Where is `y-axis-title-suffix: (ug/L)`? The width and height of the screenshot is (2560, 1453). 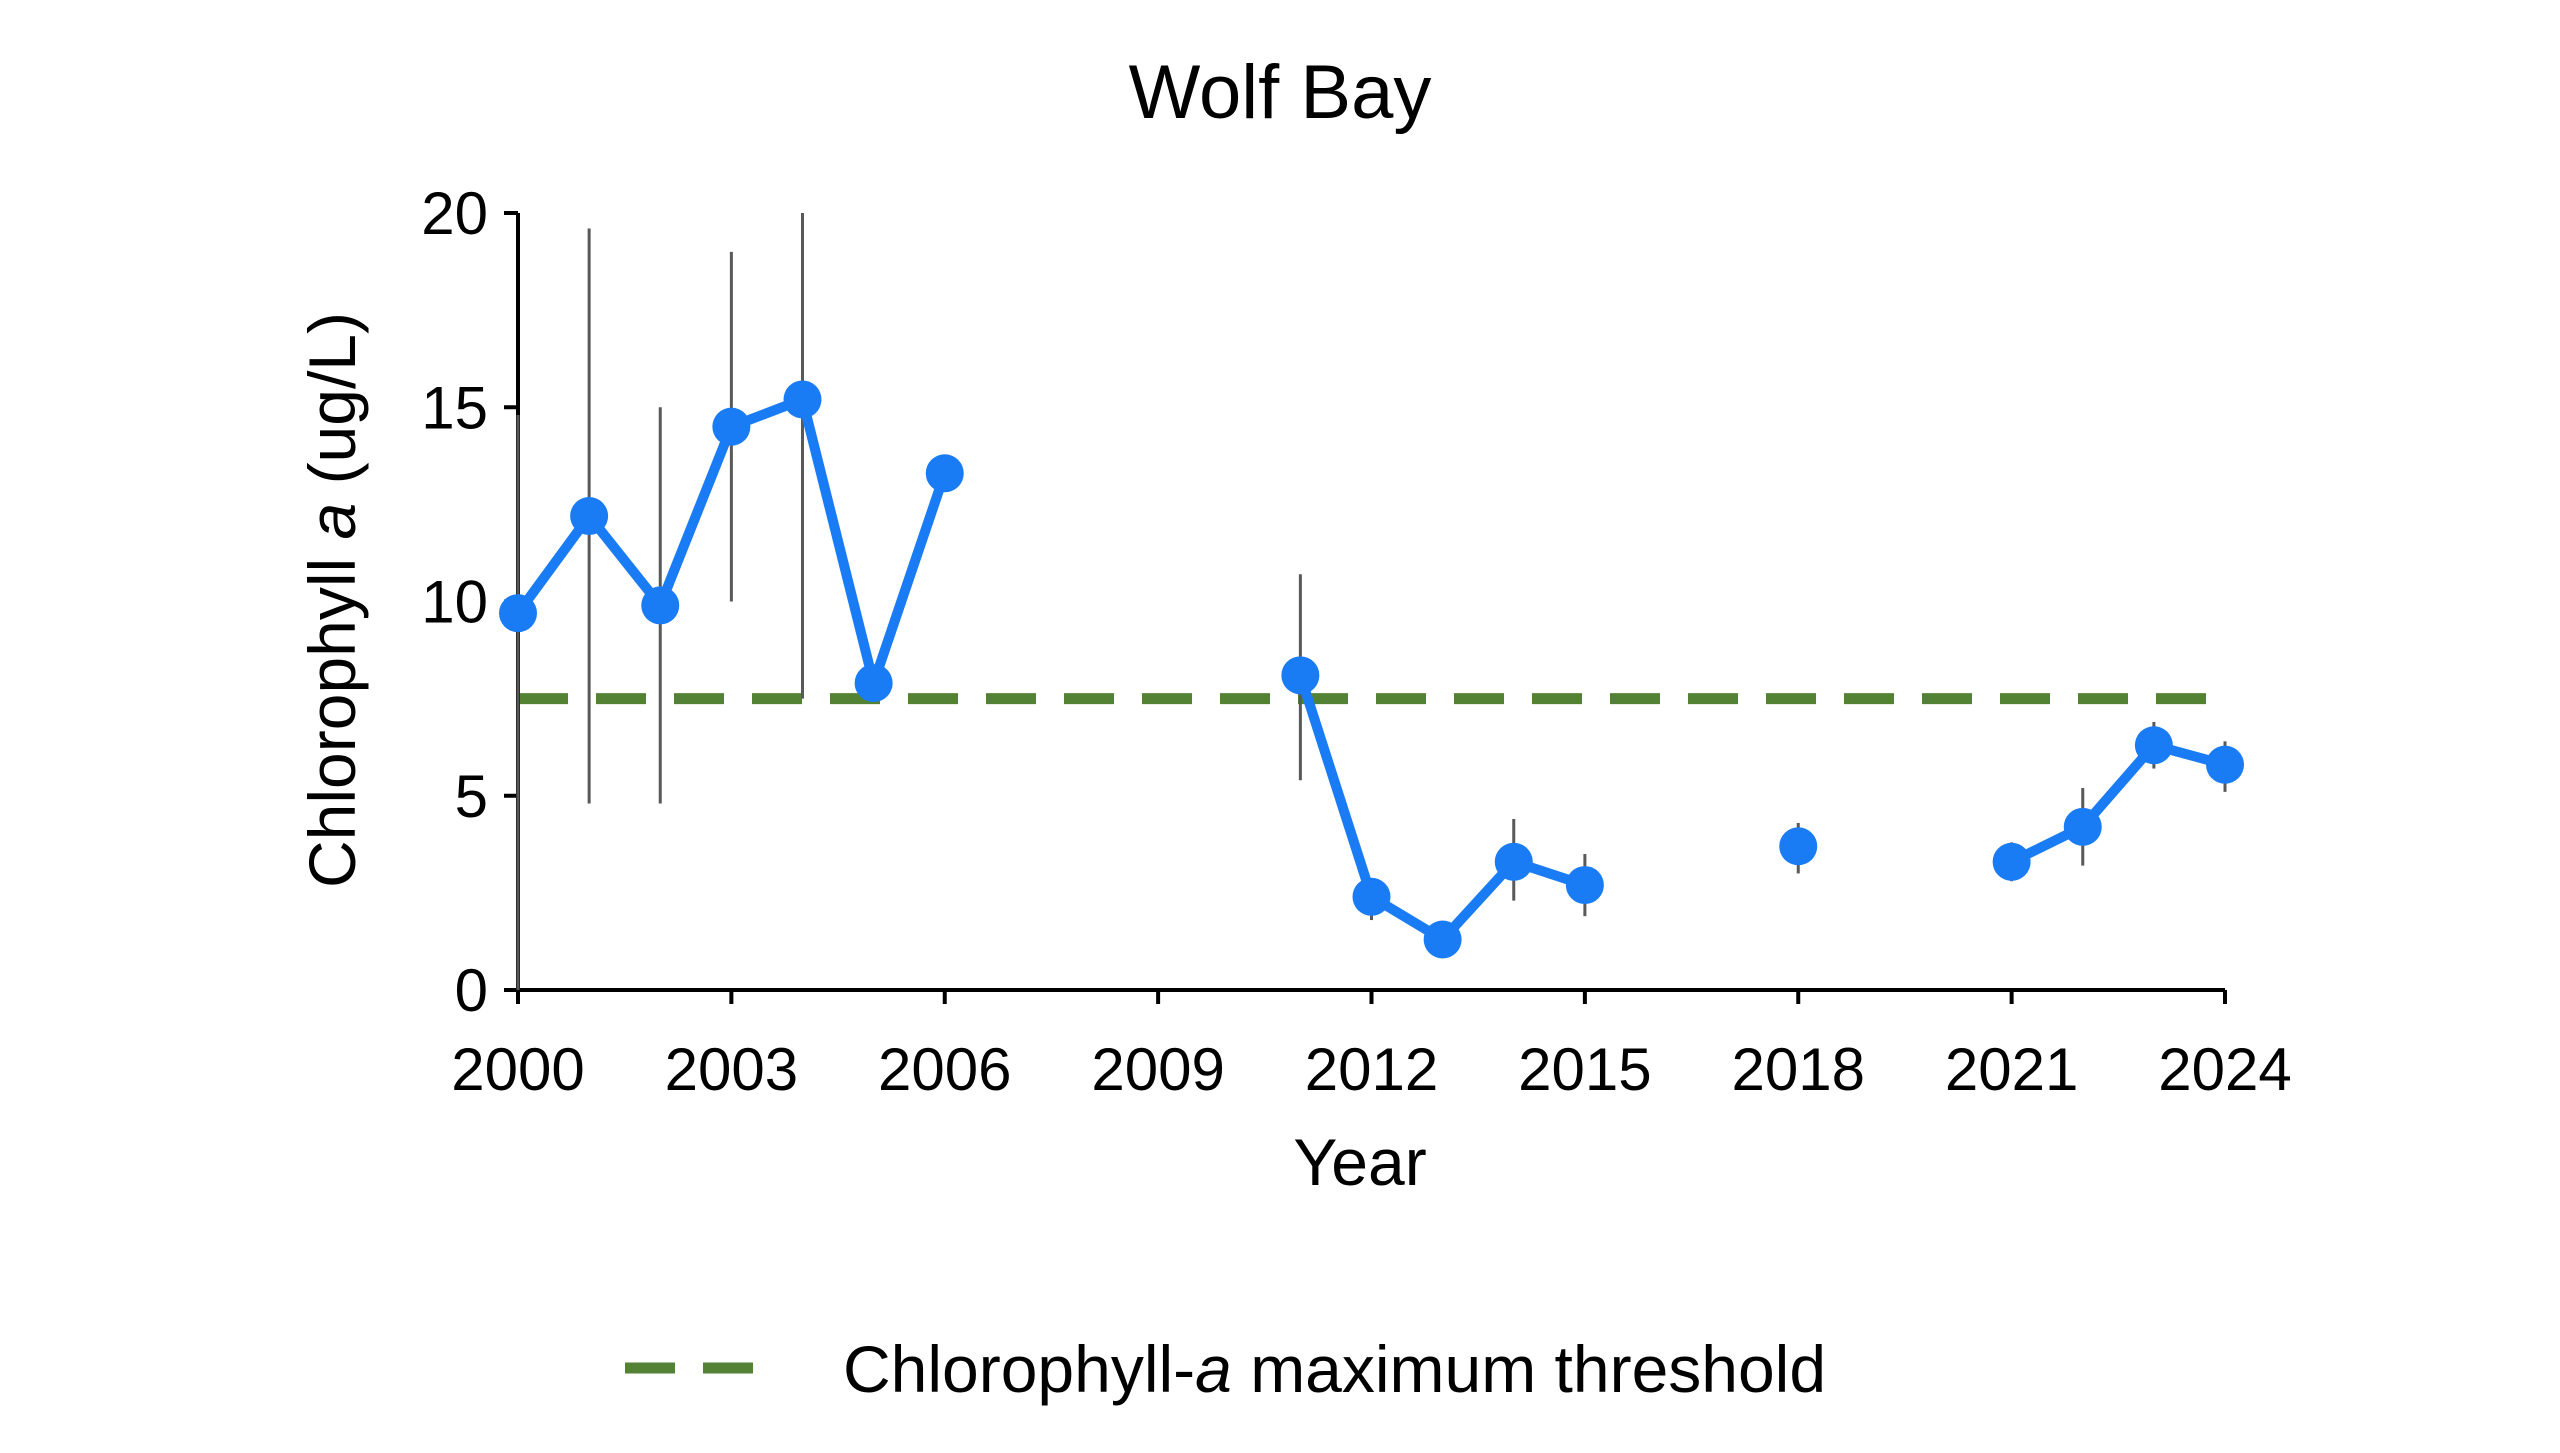 y-axis-title-suffix: (ug/L) is located at coordinates (332, 407).